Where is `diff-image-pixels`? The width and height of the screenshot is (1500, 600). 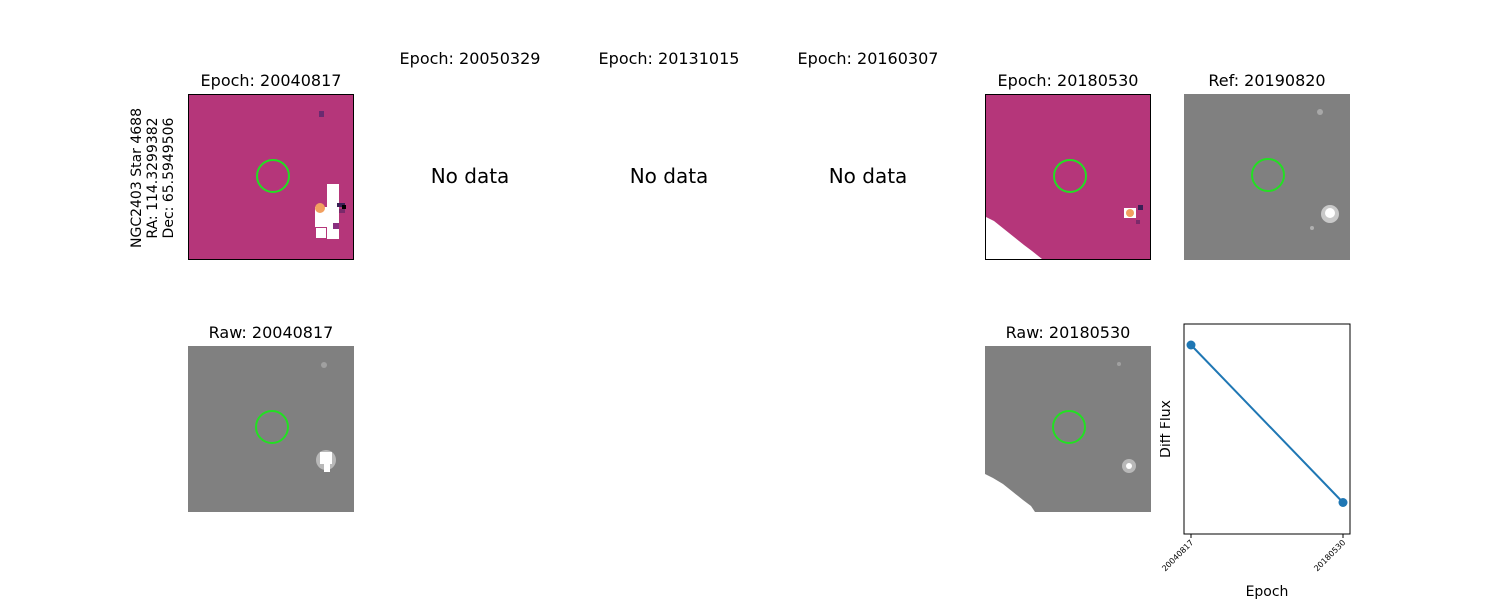 diff-image-pixels is located at coordinates (330, 175).